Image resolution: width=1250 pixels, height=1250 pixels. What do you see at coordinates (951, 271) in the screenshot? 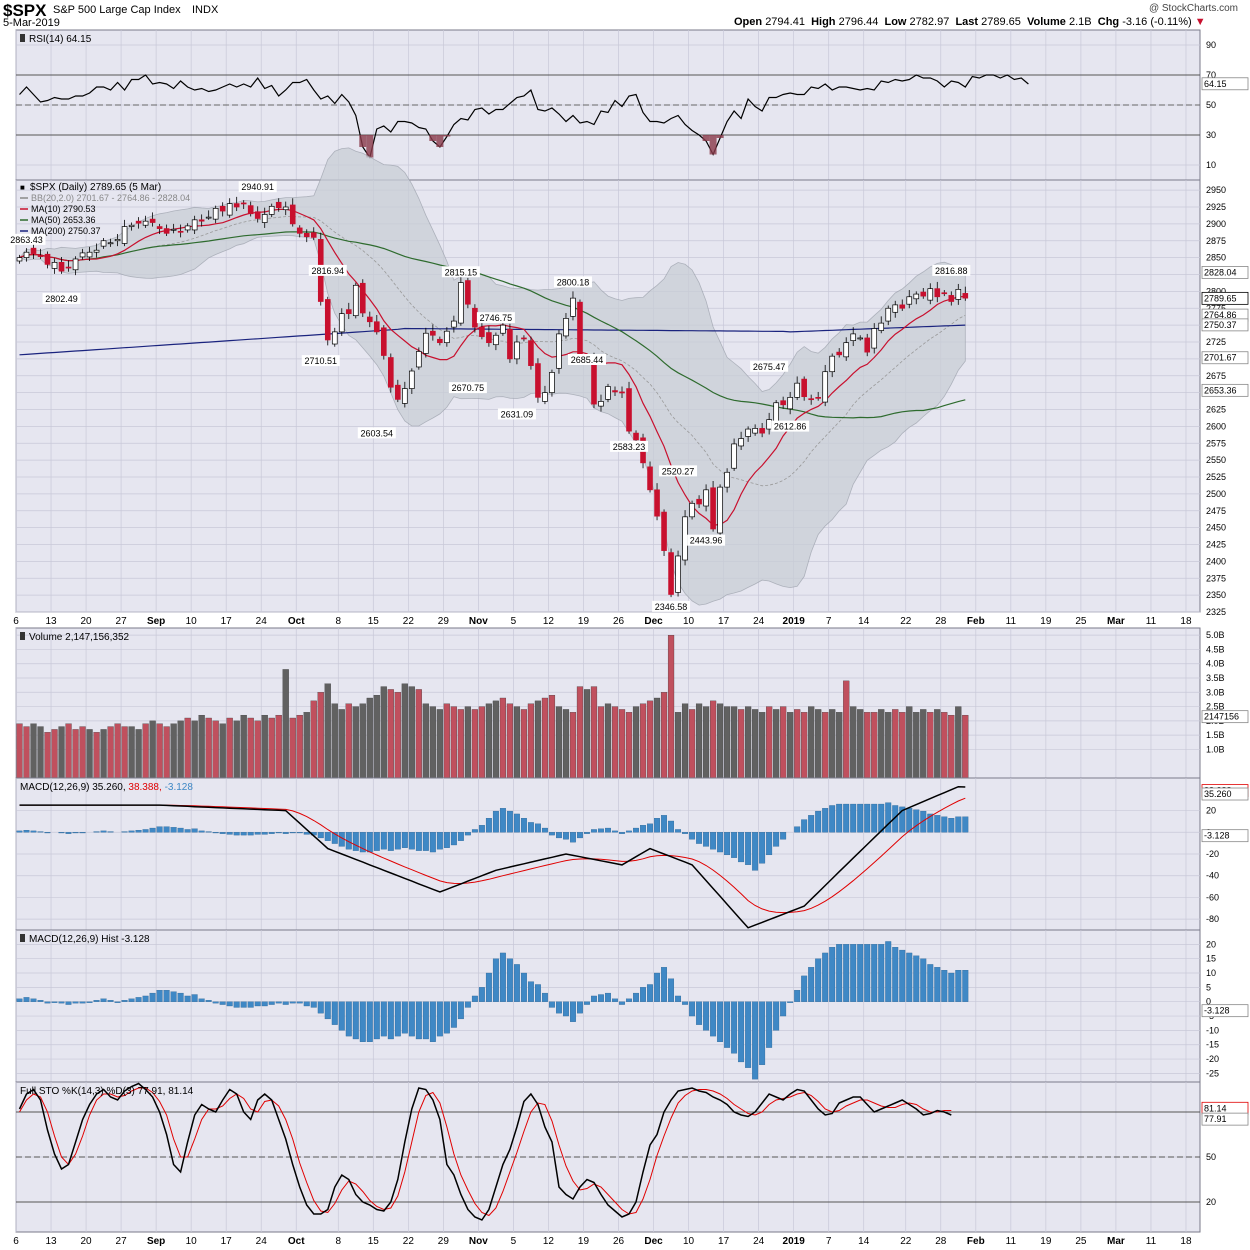
I see `price-marker-label: 2816.88` at bounding box center [951, 271].